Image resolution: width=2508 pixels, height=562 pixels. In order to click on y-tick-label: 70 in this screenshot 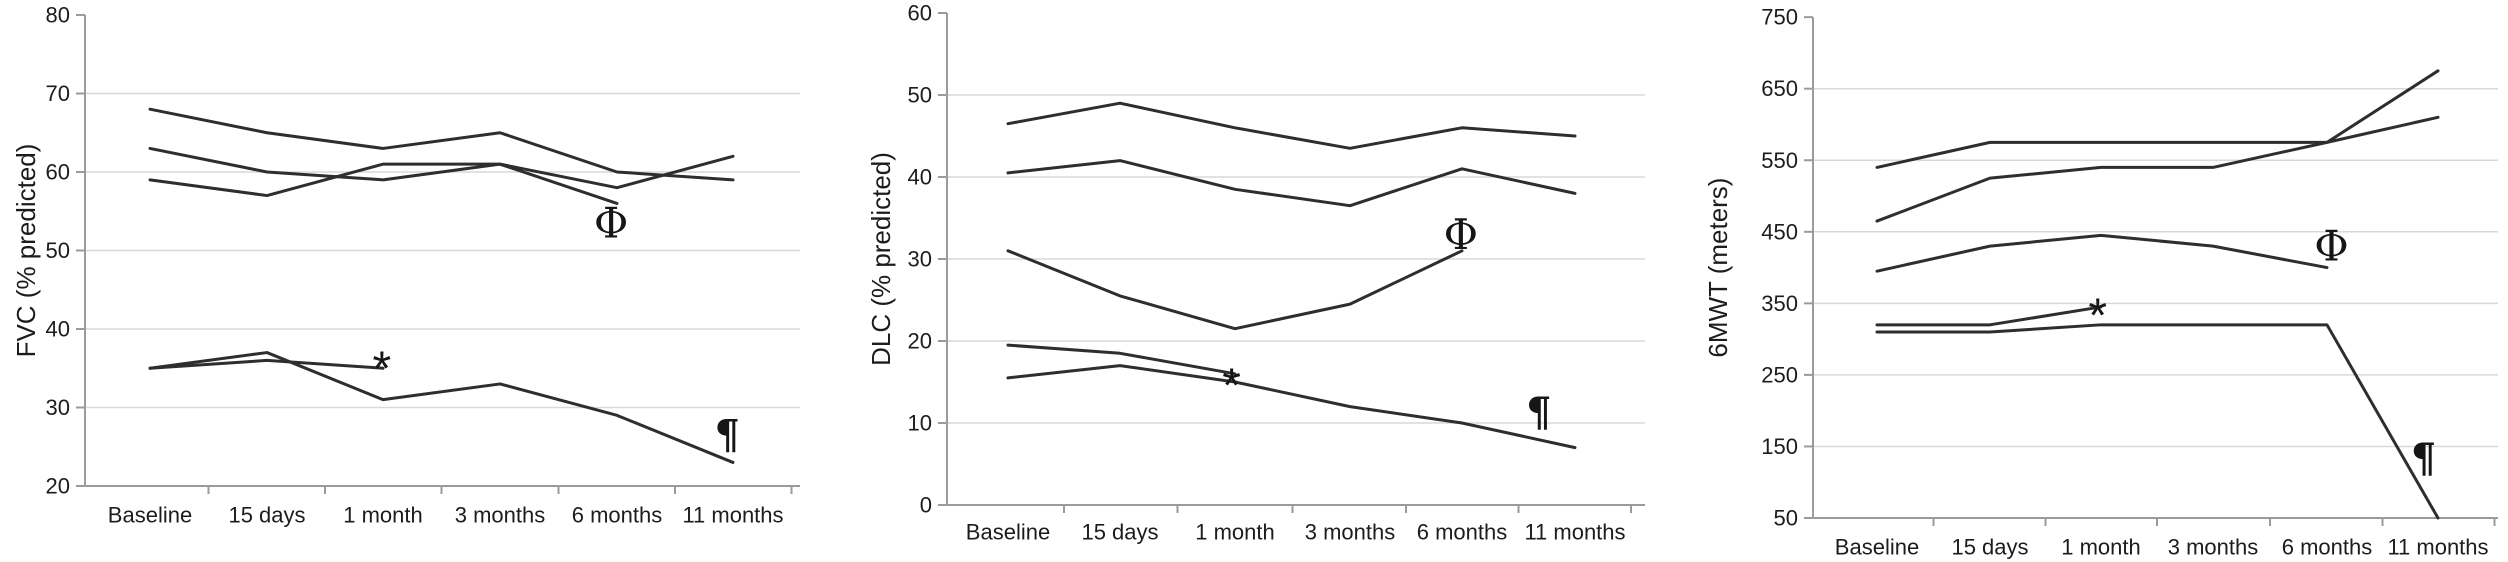, I will do `click(58, 93)`.